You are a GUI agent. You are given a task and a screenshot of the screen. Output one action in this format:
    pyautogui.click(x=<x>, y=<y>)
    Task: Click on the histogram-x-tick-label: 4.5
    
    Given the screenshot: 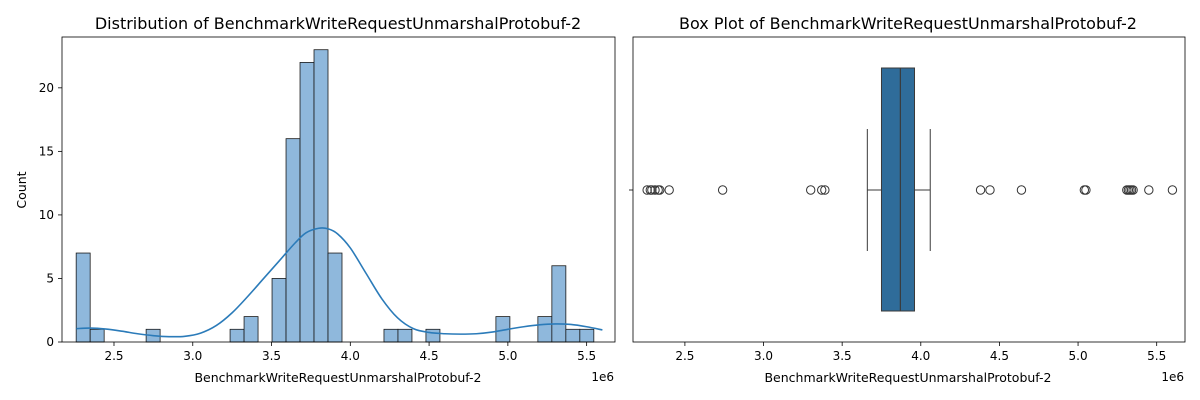 What is the action you would take?
    pyautogui.click(x=429, y=356)
    